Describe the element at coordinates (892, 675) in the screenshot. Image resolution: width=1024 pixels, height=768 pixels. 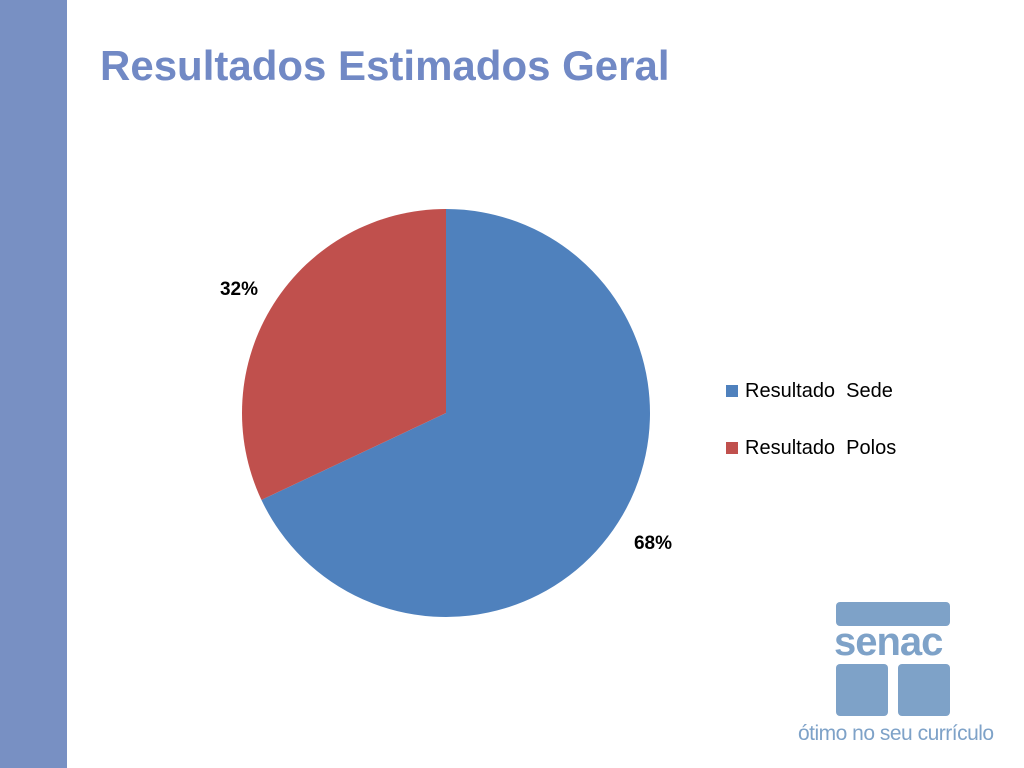
I see `senac-logo: senac ótimo no seu currículo` at that location.